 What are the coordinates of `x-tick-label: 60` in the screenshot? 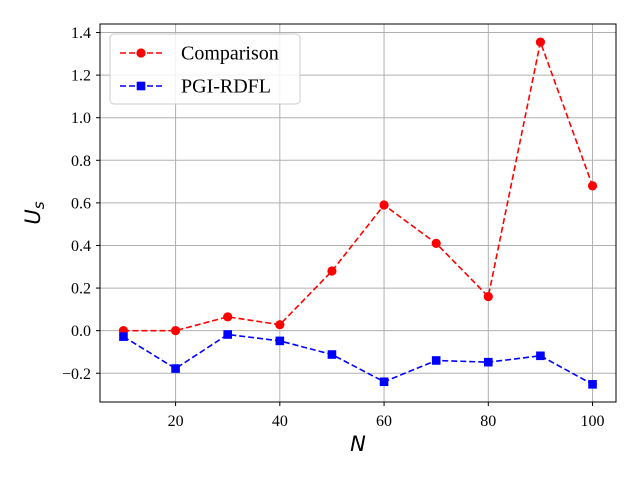 It's located at (384, 421).